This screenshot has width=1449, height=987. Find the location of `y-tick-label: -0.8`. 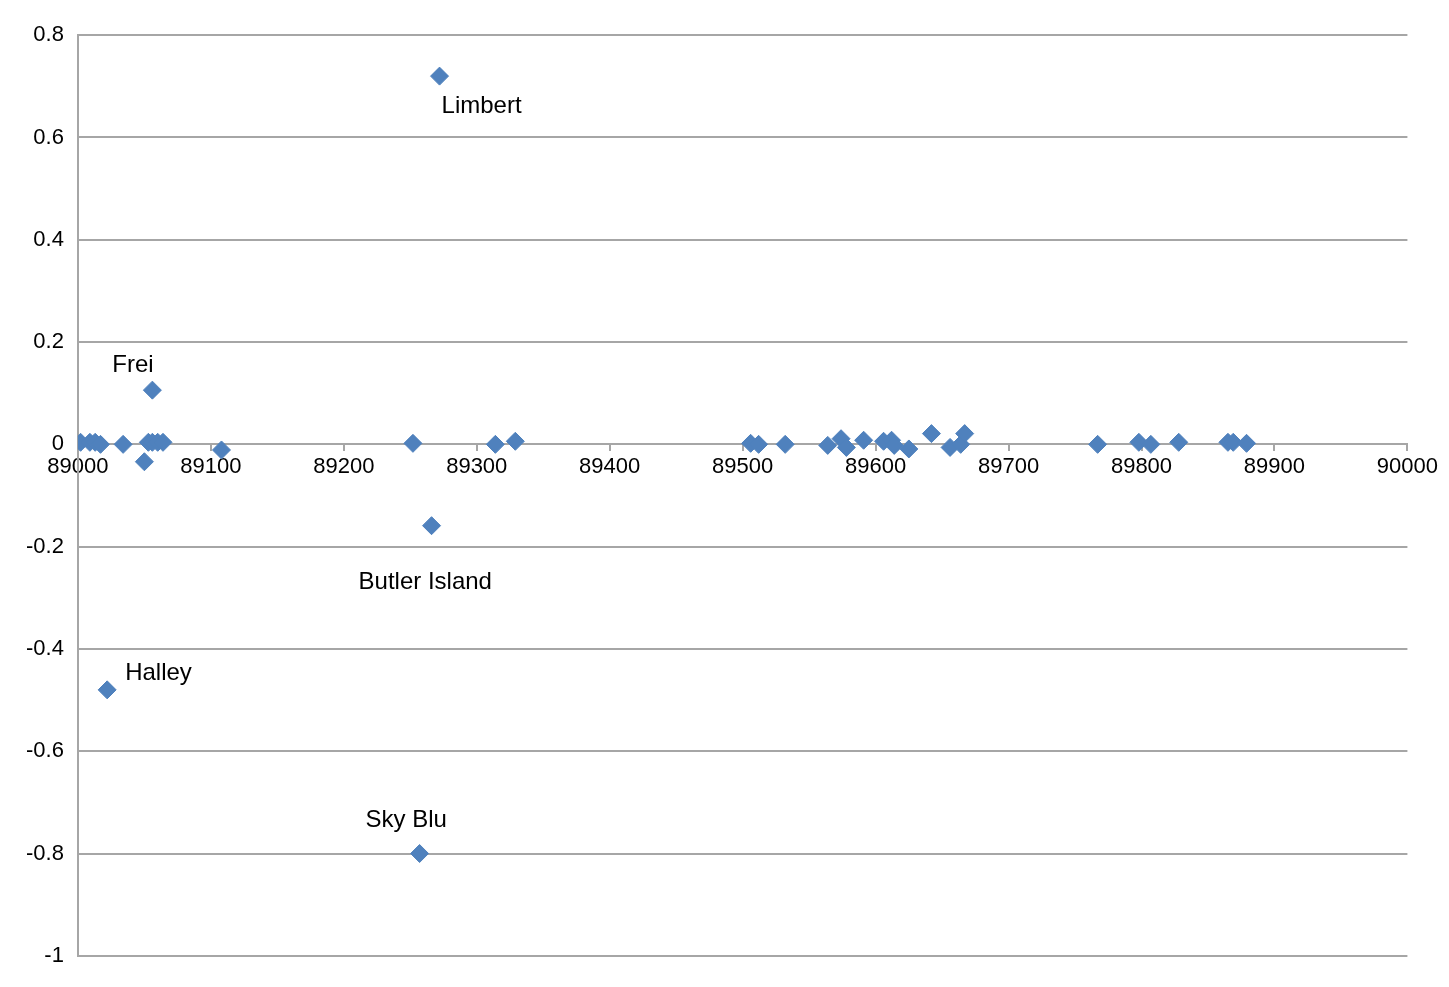

y-tick-label: -0.8 is located at coordinates (44, 852).